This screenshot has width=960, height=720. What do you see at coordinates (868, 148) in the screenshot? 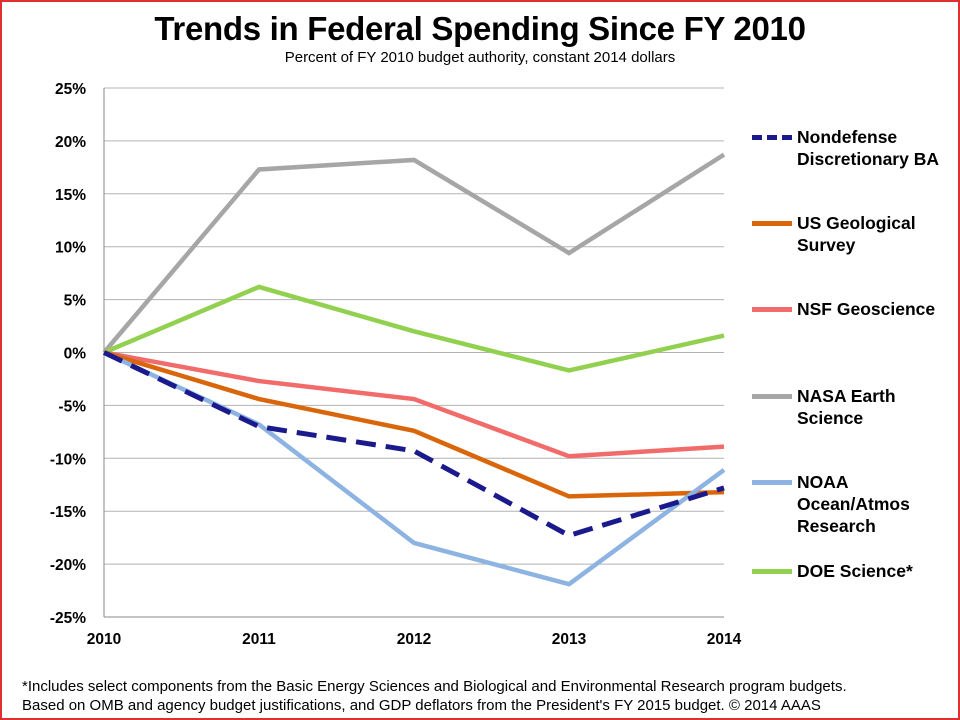
I see `legend-label-nondefense: Nondefense Discretionary BA` at bounding box center [868, 148].